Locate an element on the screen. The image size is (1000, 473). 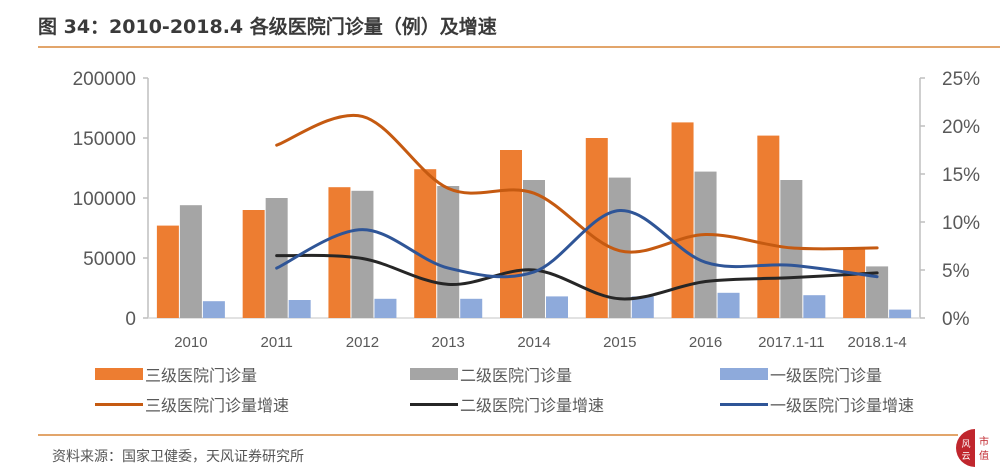
footer-divider is located at coordinates (498, 435).